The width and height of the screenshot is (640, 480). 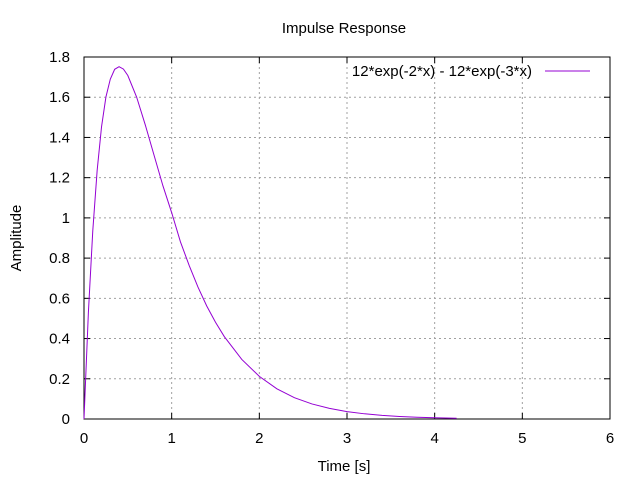 What do you see at coordinates (66, 218) in the screenshot?
I see `y-tick-label: 1` at bounding box center [66, 218].